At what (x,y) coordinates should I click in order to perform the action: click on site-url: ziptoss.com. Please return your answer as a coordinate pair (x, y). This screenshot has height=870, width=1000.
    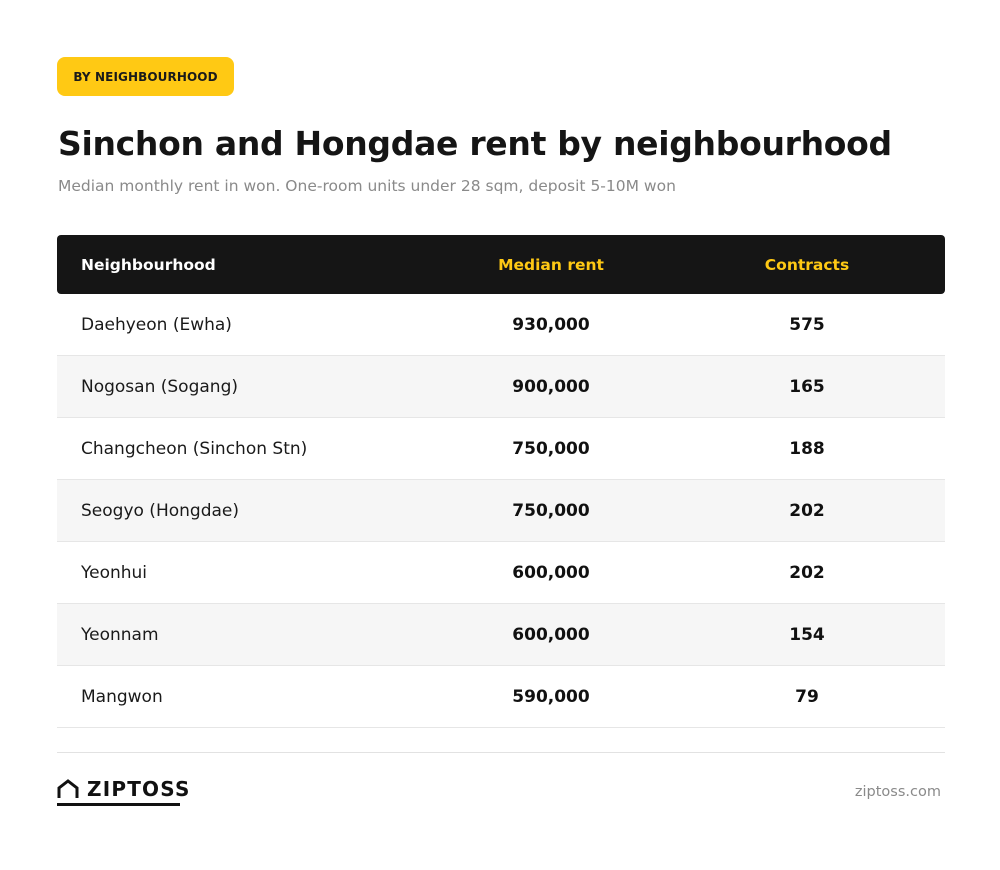
    Looking at the image, I should click on (897, 792).